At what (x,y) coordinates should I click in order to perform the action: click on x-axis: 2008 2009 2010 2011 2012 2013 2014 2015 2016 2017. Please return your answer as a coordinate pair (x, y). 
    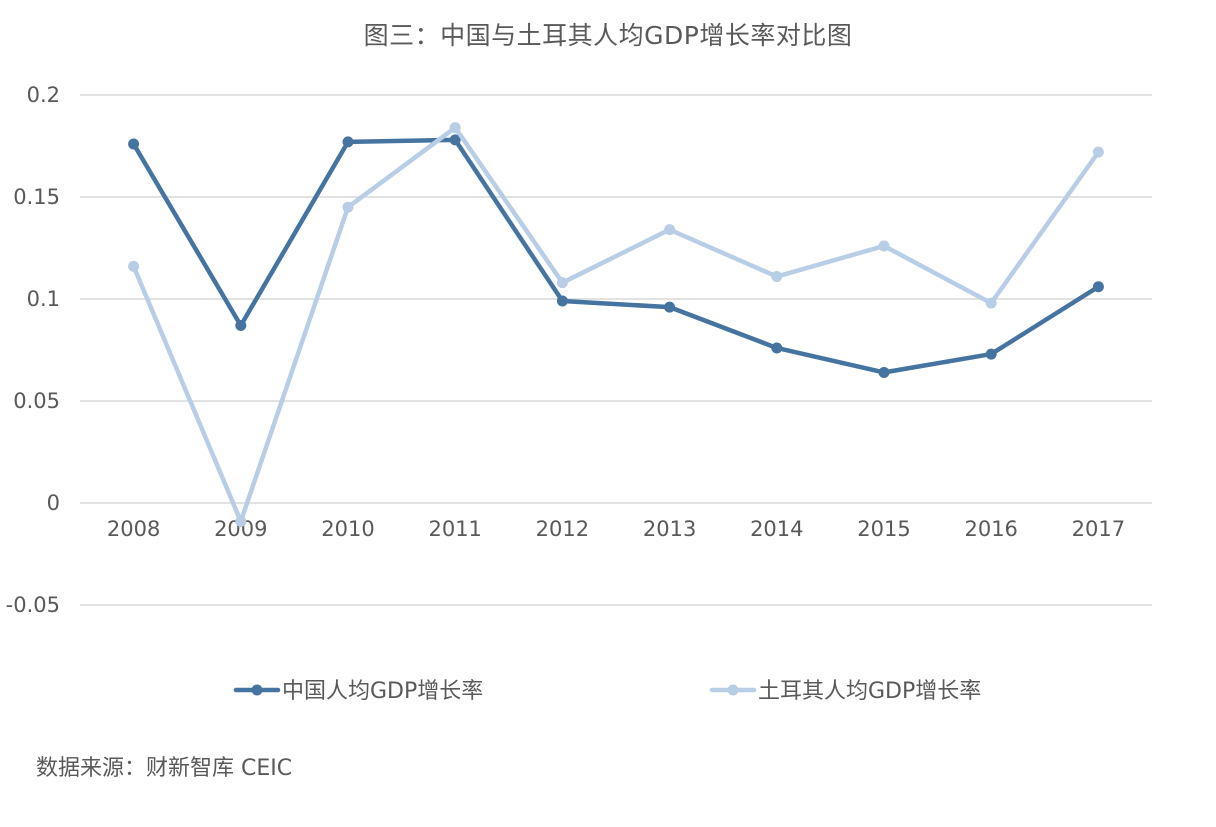
    Looking at the image, I should click on (616, 529).